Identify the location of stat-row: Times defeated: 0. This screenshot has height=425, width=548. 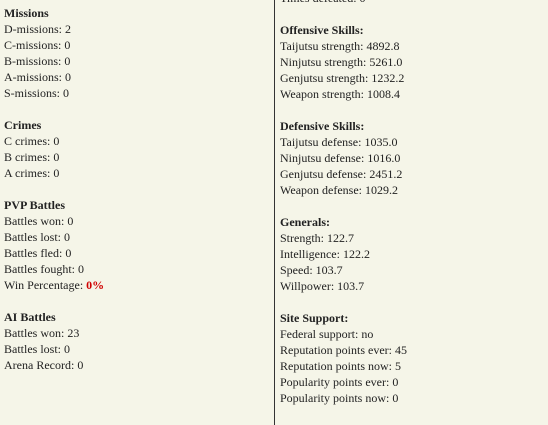
(412, 3).